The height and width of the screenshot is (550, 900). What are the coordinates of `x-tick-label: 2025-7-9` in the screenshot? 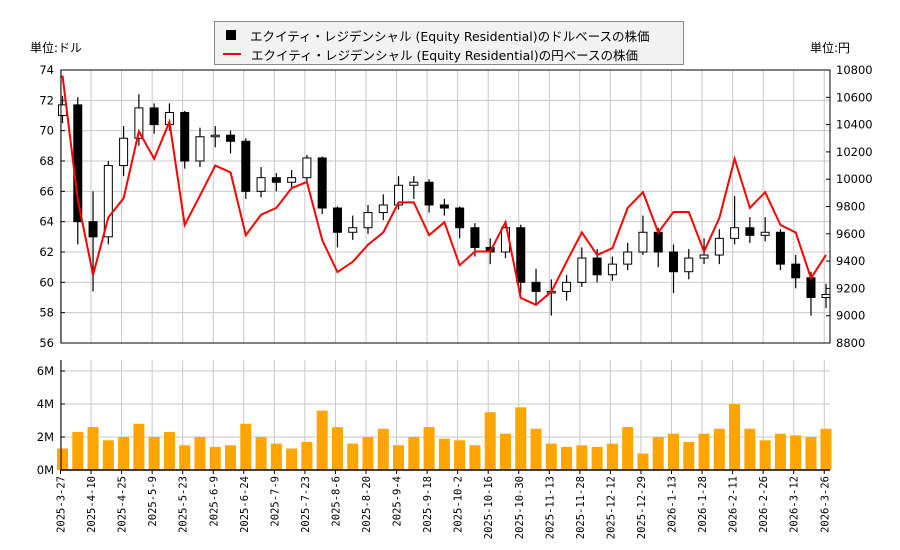 It's located at (275, 501).